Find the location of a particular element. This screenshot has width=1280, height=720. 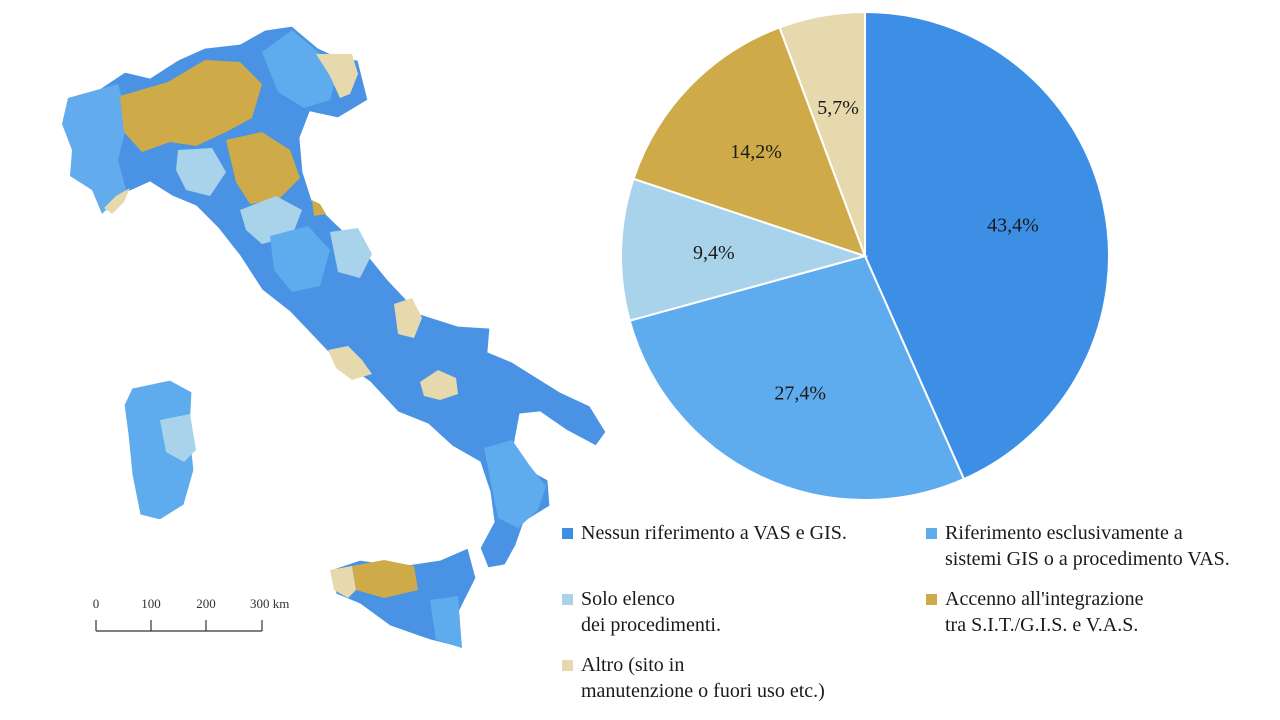

map-sicily-sand is located at coordinates (343, 582).